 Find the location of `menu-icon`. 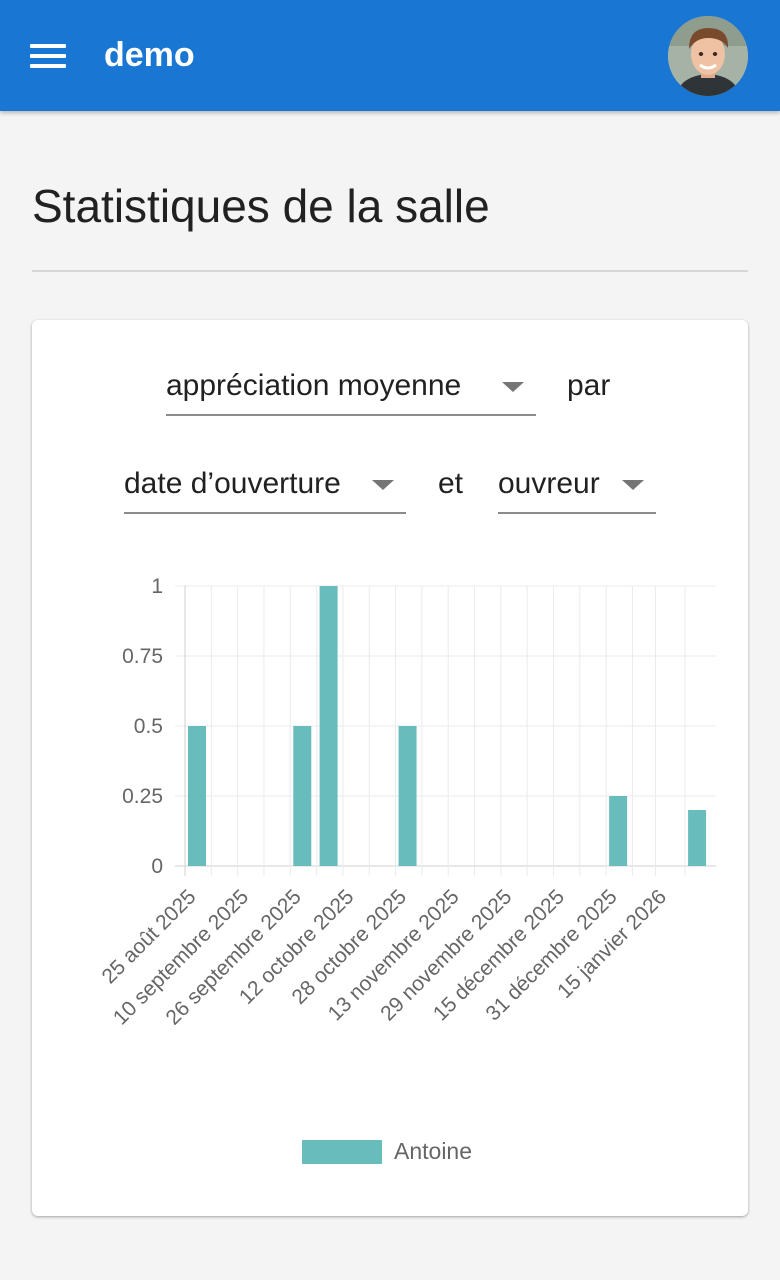

menu-icon is located at coordinates (48, 56).